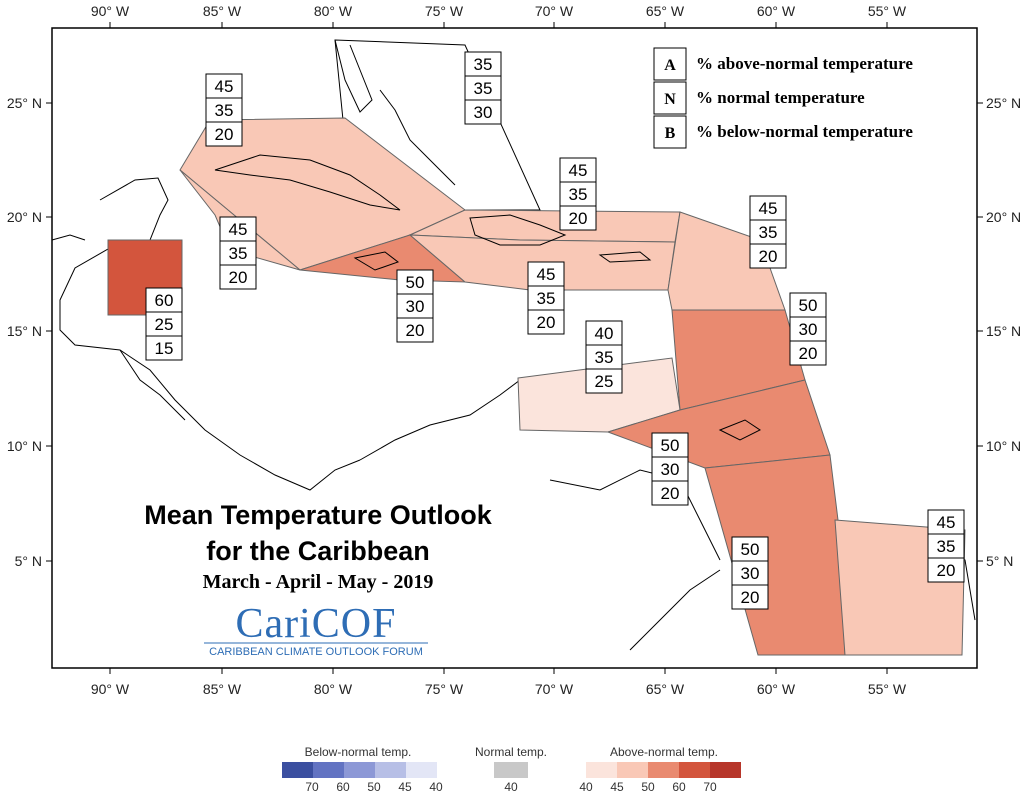 This screenshot has width=1030, height=791. I want to click on key-letter-b: B, so click(670, 133).